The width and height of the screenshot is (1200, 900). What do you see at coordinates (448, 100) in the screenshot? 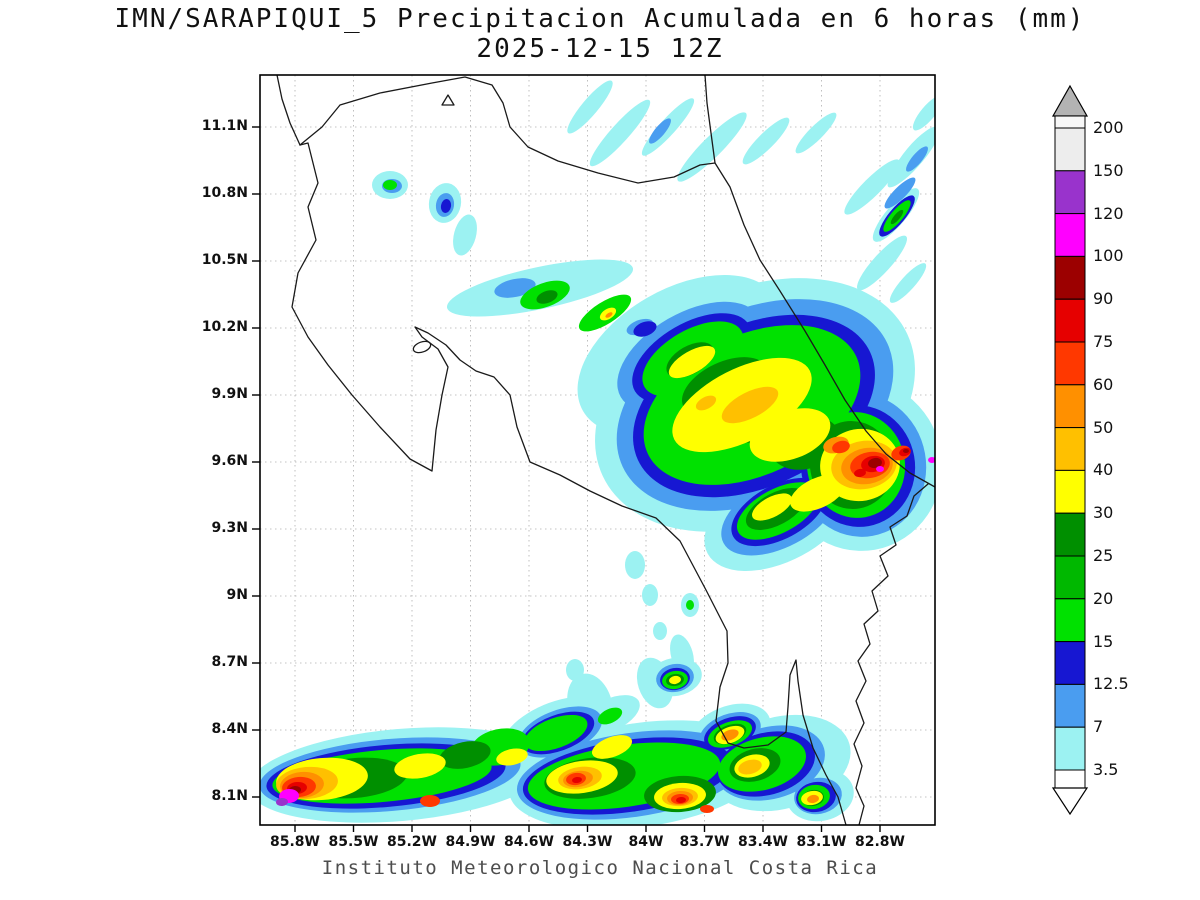
I see `volcano-marker-icon` at bounding box center [448, 100].